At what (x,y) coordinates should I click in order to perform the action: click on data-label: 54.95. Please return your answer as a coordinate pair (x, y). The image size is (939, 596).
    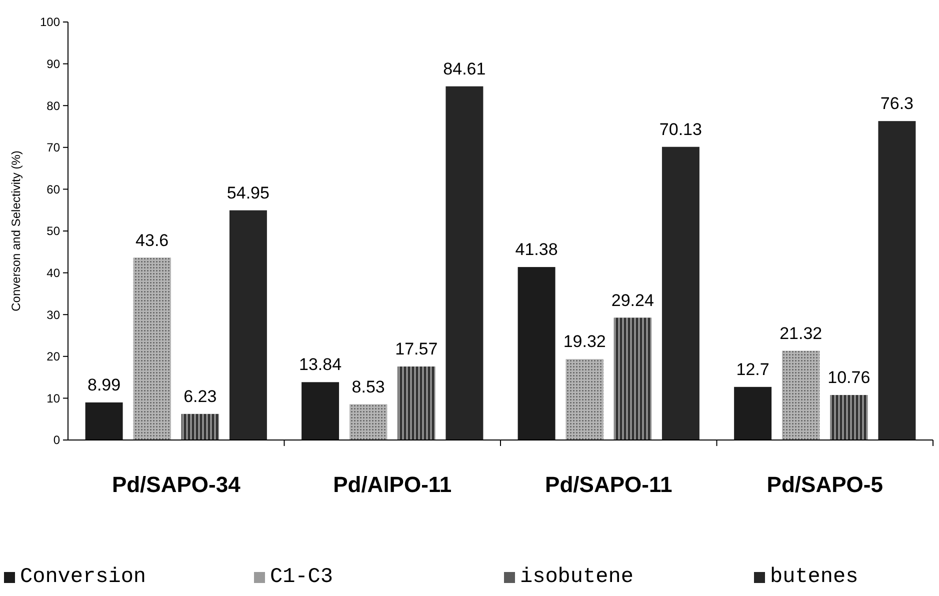
    Looking at the image, I should click on (248, 192).